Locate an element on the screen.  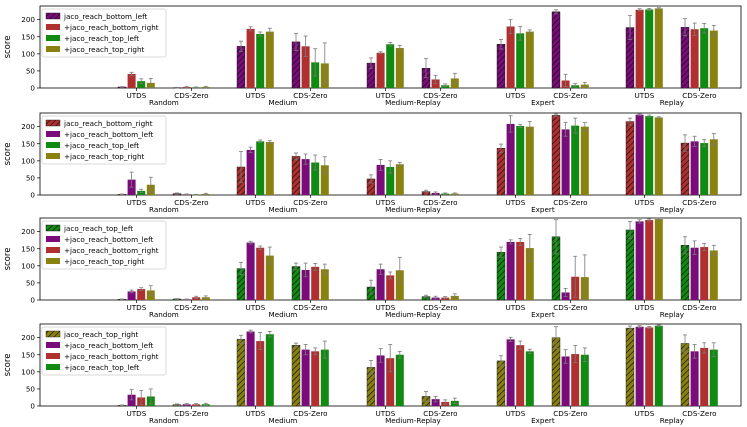
bar-medium-cds-zero-jaco_reach_top_right is located at coordinates (324, 284).